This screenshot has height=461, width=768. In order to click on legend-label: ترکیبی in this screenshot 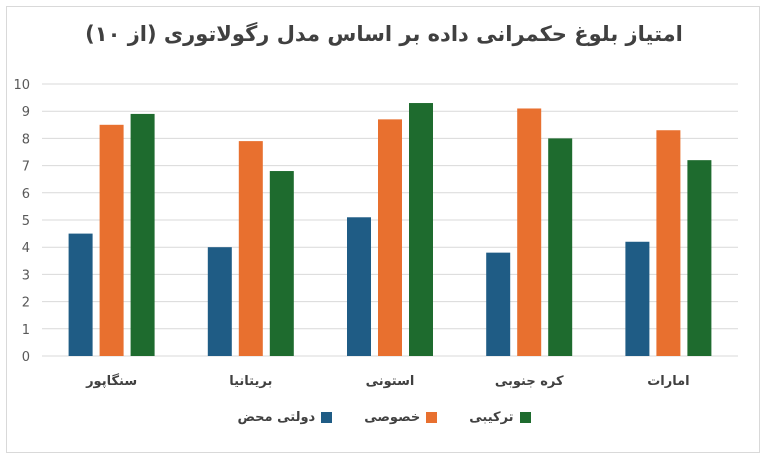, I will do `click(491, 417)`.